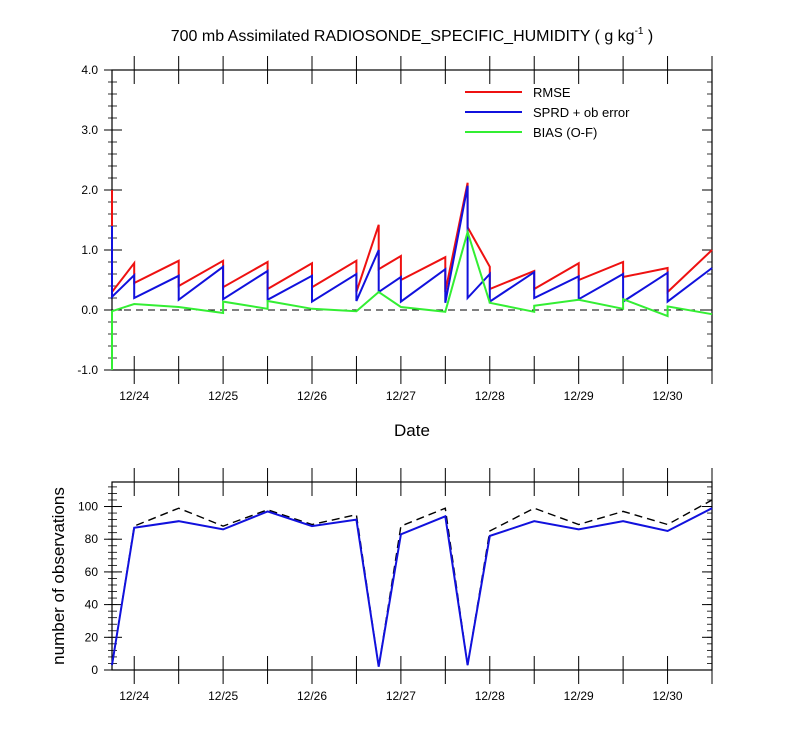 This screenshot has width=800, height=750. What do you see at coordinates (401, 696) in the screenshot?
I see `bottom-xtick-label: 12/27` at bounding box center [401, 696].